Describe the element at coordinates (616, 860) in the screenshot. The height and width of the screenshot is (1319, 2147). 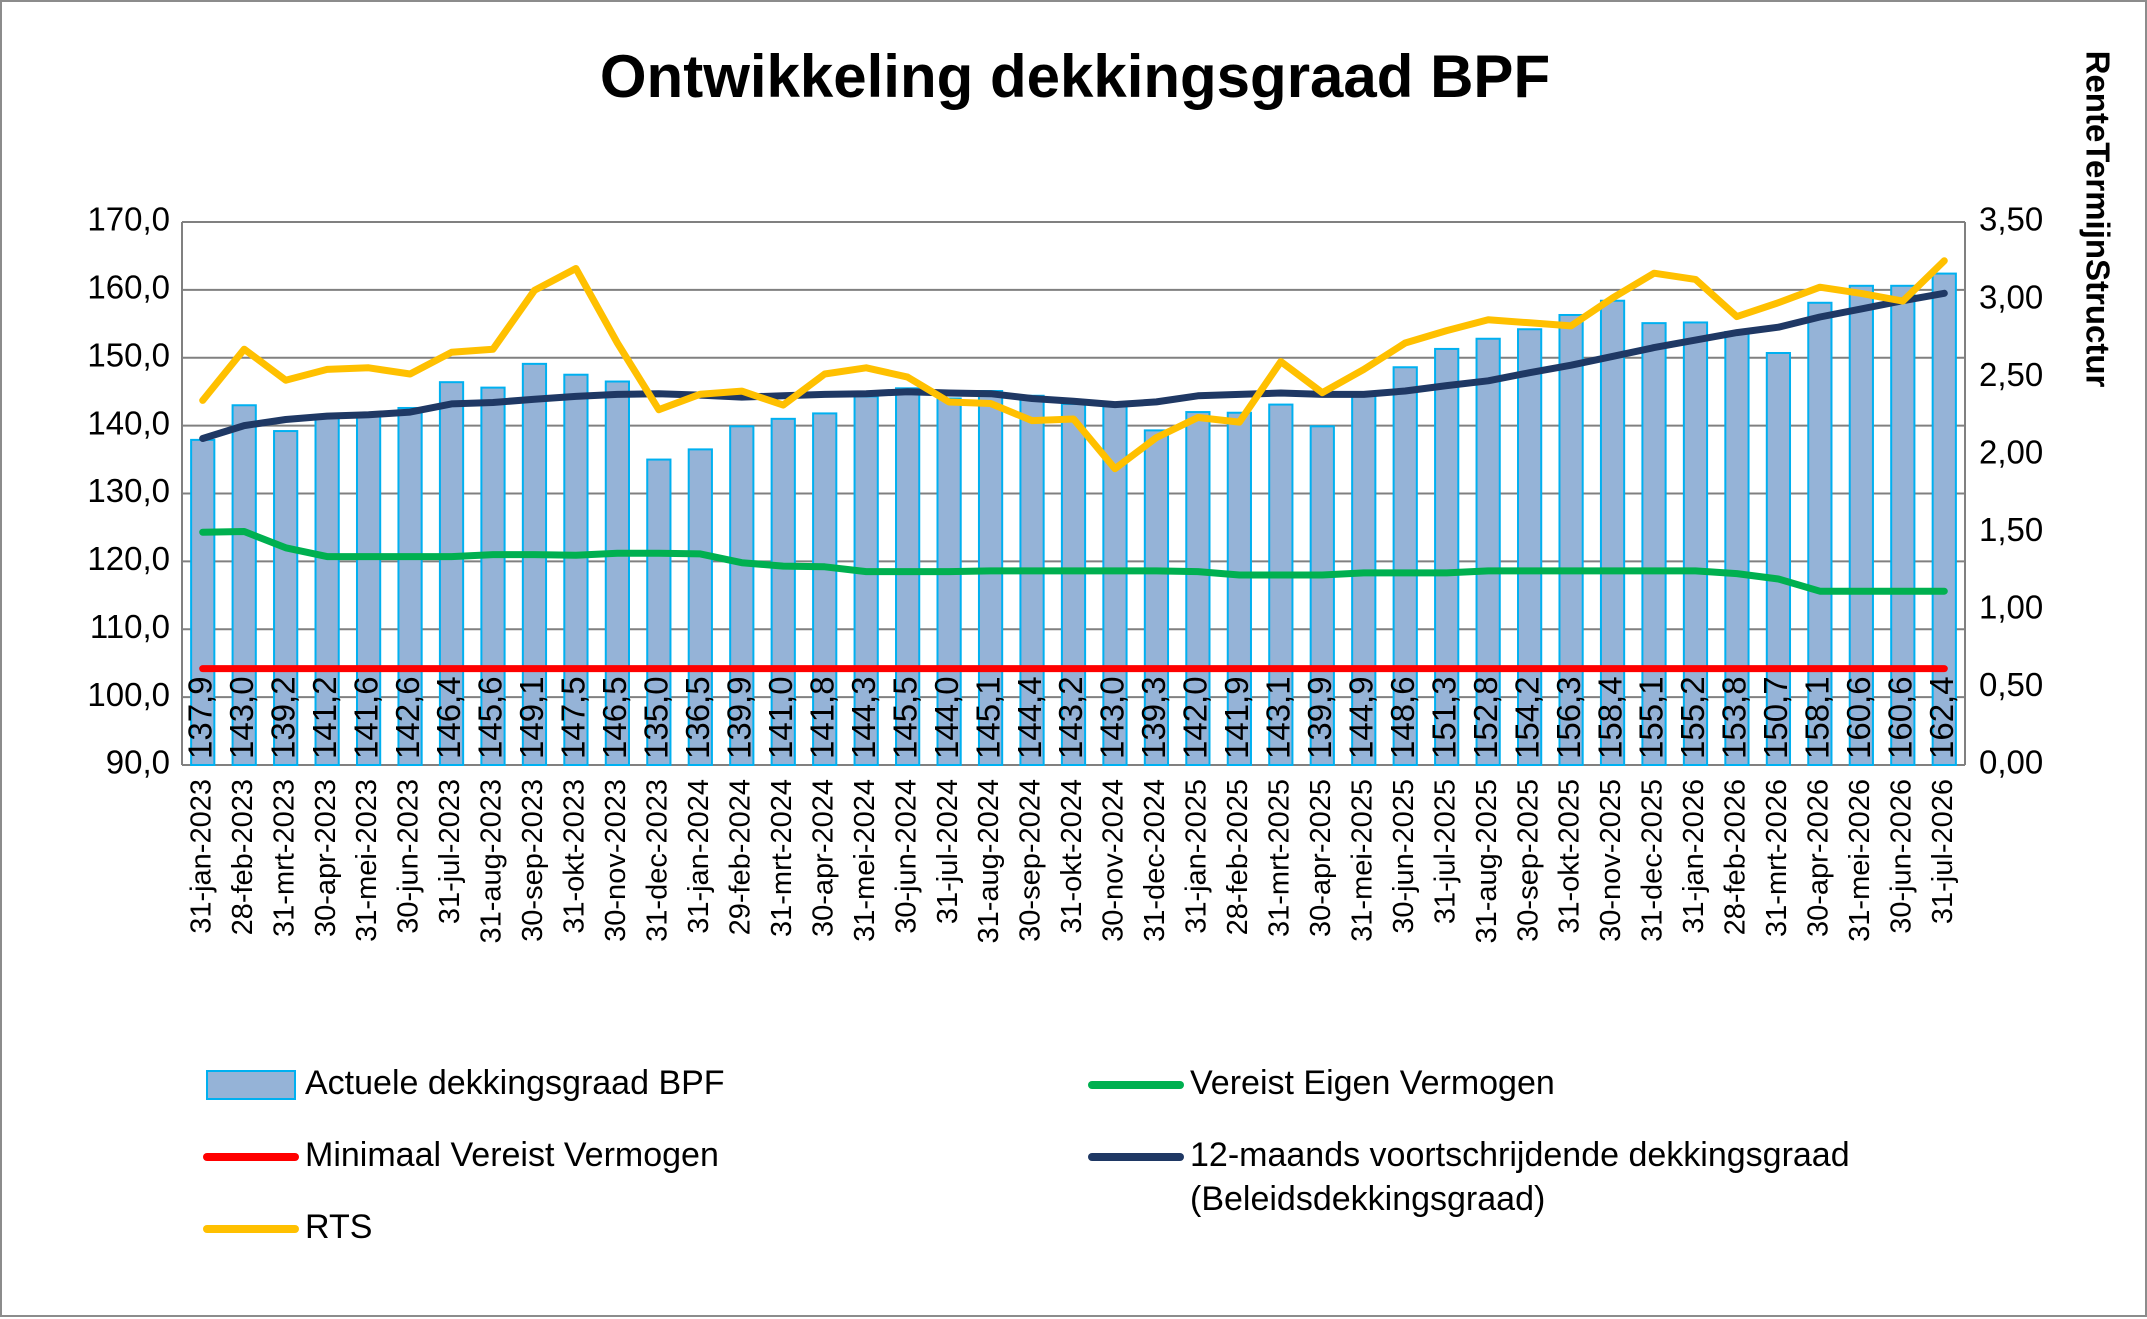
I see `x-tick-label: 30-nov-2023` at that location.